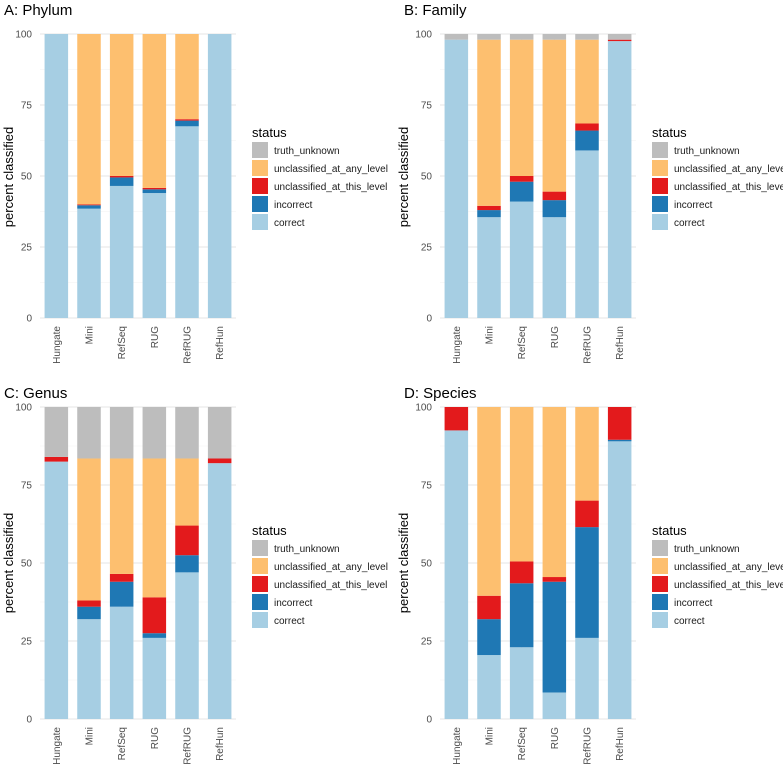 The width and height of the screenshot is (783, 776). Describe the element at coordinates (435, 10) in the screenshot. I see `panel-title: B: Family` at that location.